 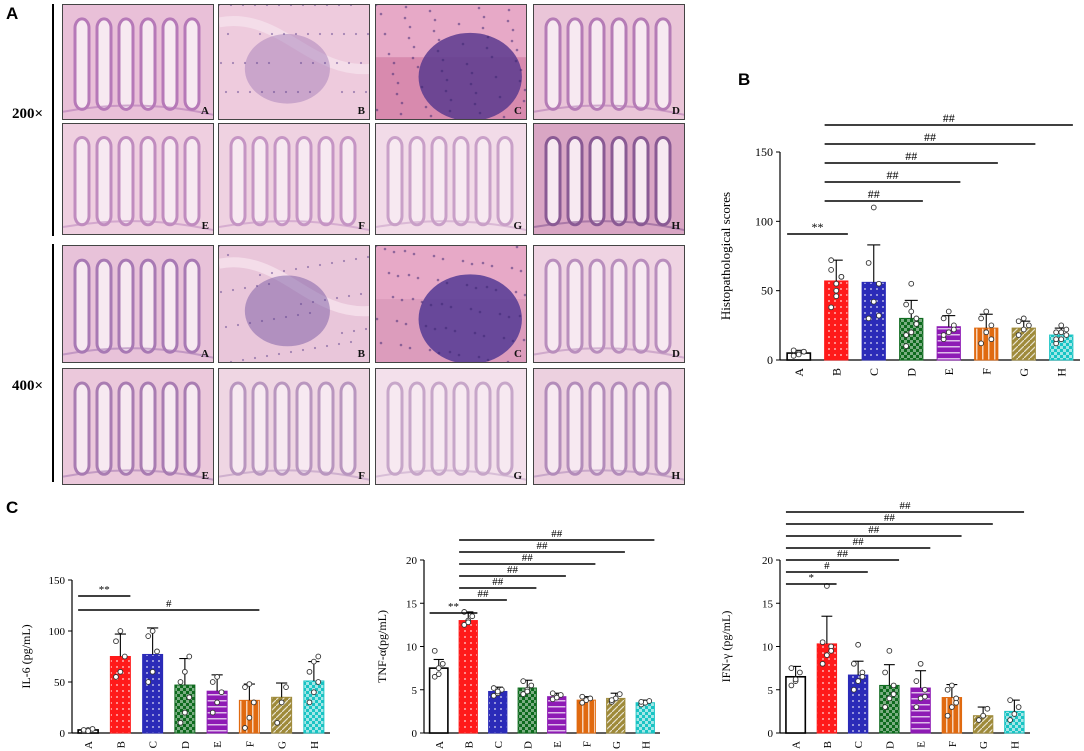 I want to click on micrograph-label: E, so click(x=205, y=476).